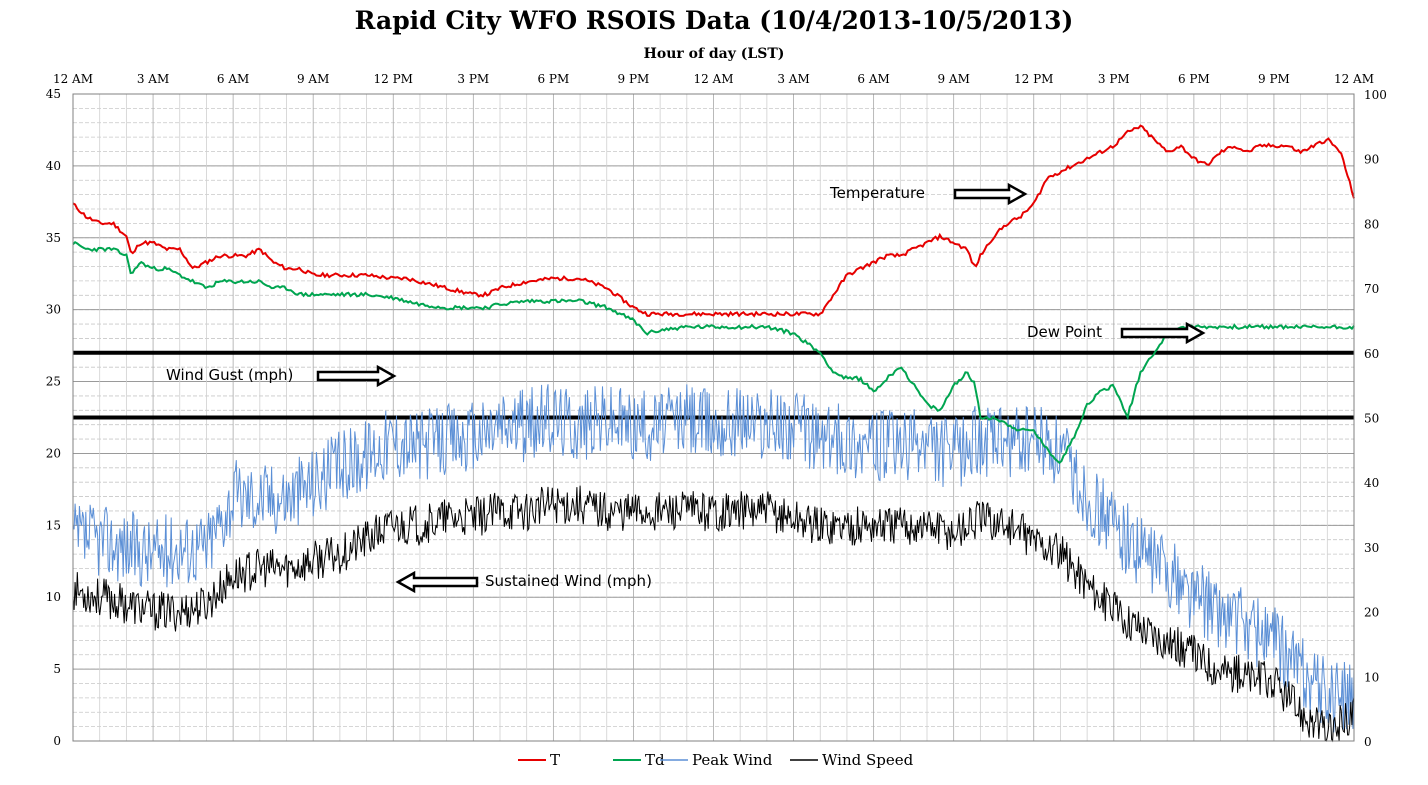 The height and width of the screenshot is (785, 1428). What do you see at coordinates (713, 385) in the screenshot?
I see `reference-lines` at bounding box center [713, 385].